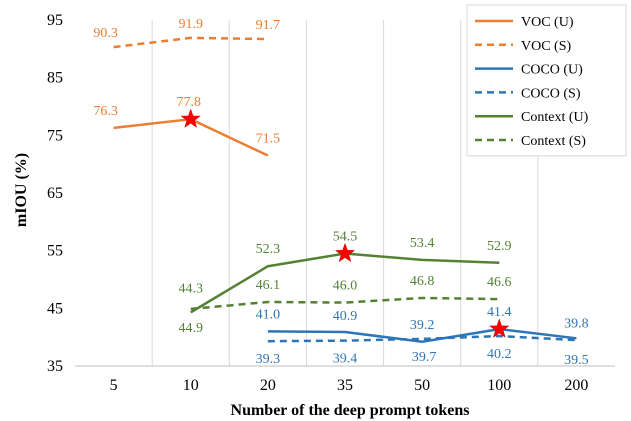  Describe the element at coordinates (499, 312) in the screenshot. I see `data-label: 41.4` at that location.